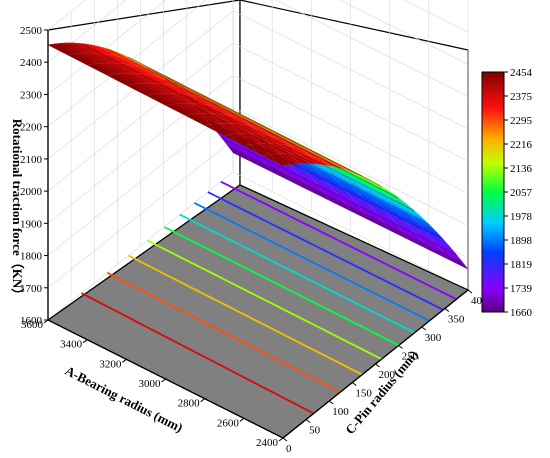  Describe the element at coordinates (17, 210) in the screenshot. I see `z-axis-title: Rotational traction force（KN）` at that location.